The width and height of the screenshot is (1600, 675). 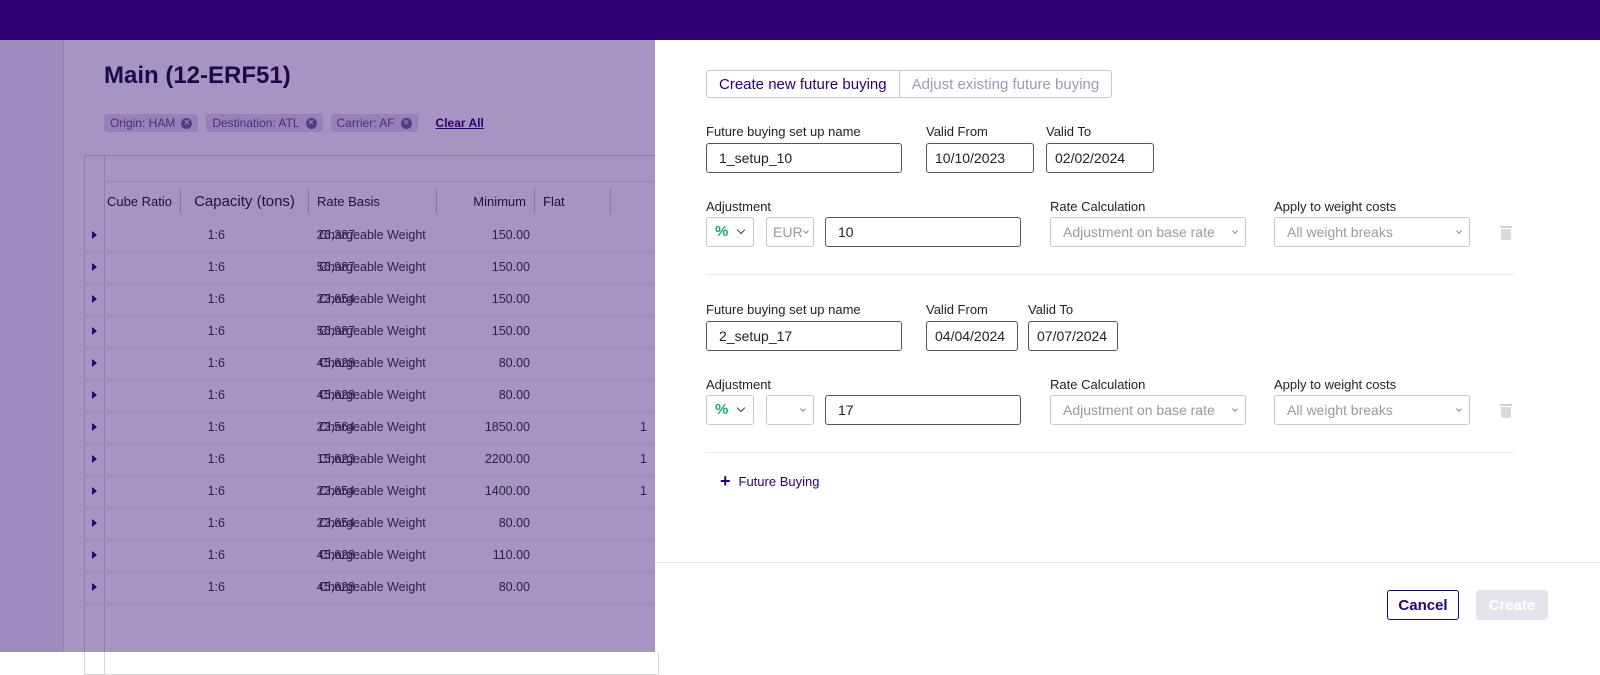 What do you see at coordinates (800, 20) in the screenshot?
I see `top-nav-bar` at bounding box center [800, 20].